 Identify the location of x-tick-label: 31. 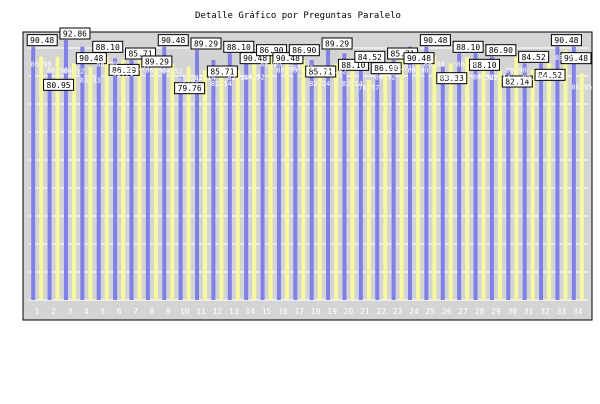
(529, 311).